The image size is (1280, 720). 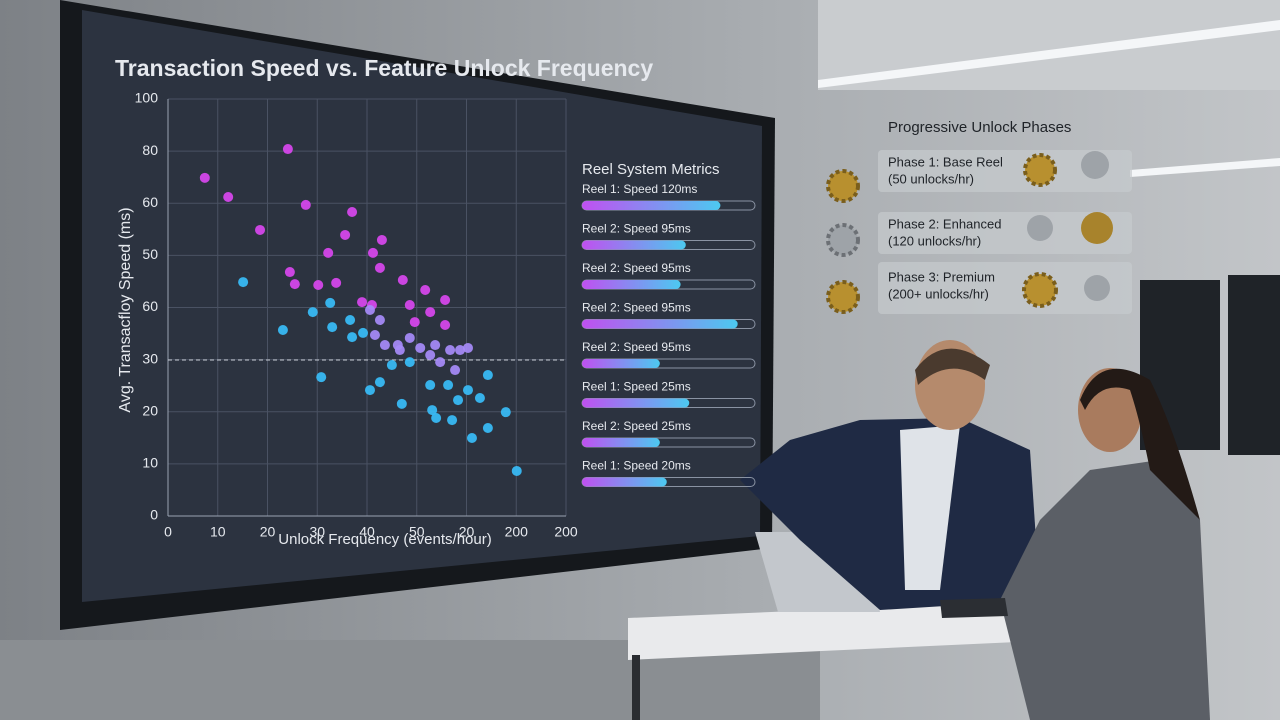 I want to click on y-tick-label: 10, so click(x=150, y=463).